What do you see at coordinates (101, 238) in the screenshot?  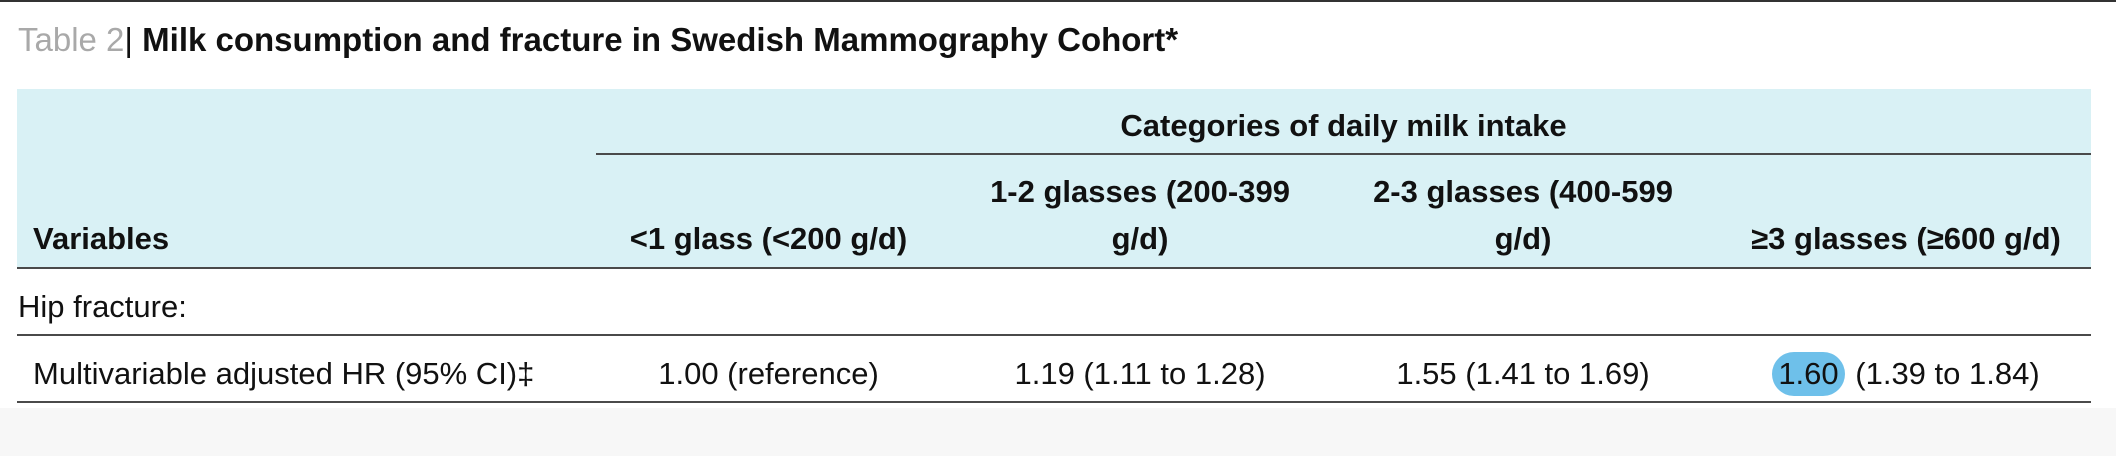 I see `column-header-variables: Variables` at bounding box center [101, 238].